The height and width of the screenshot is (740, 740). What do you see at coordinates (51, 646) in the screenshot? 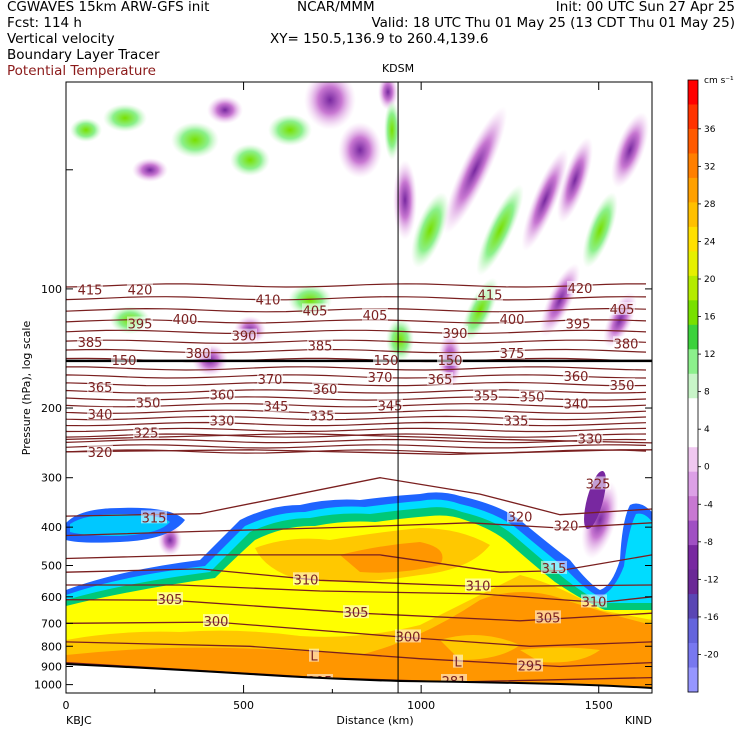
I see `y-tick-label: 800` at bounding box center [51, 646].